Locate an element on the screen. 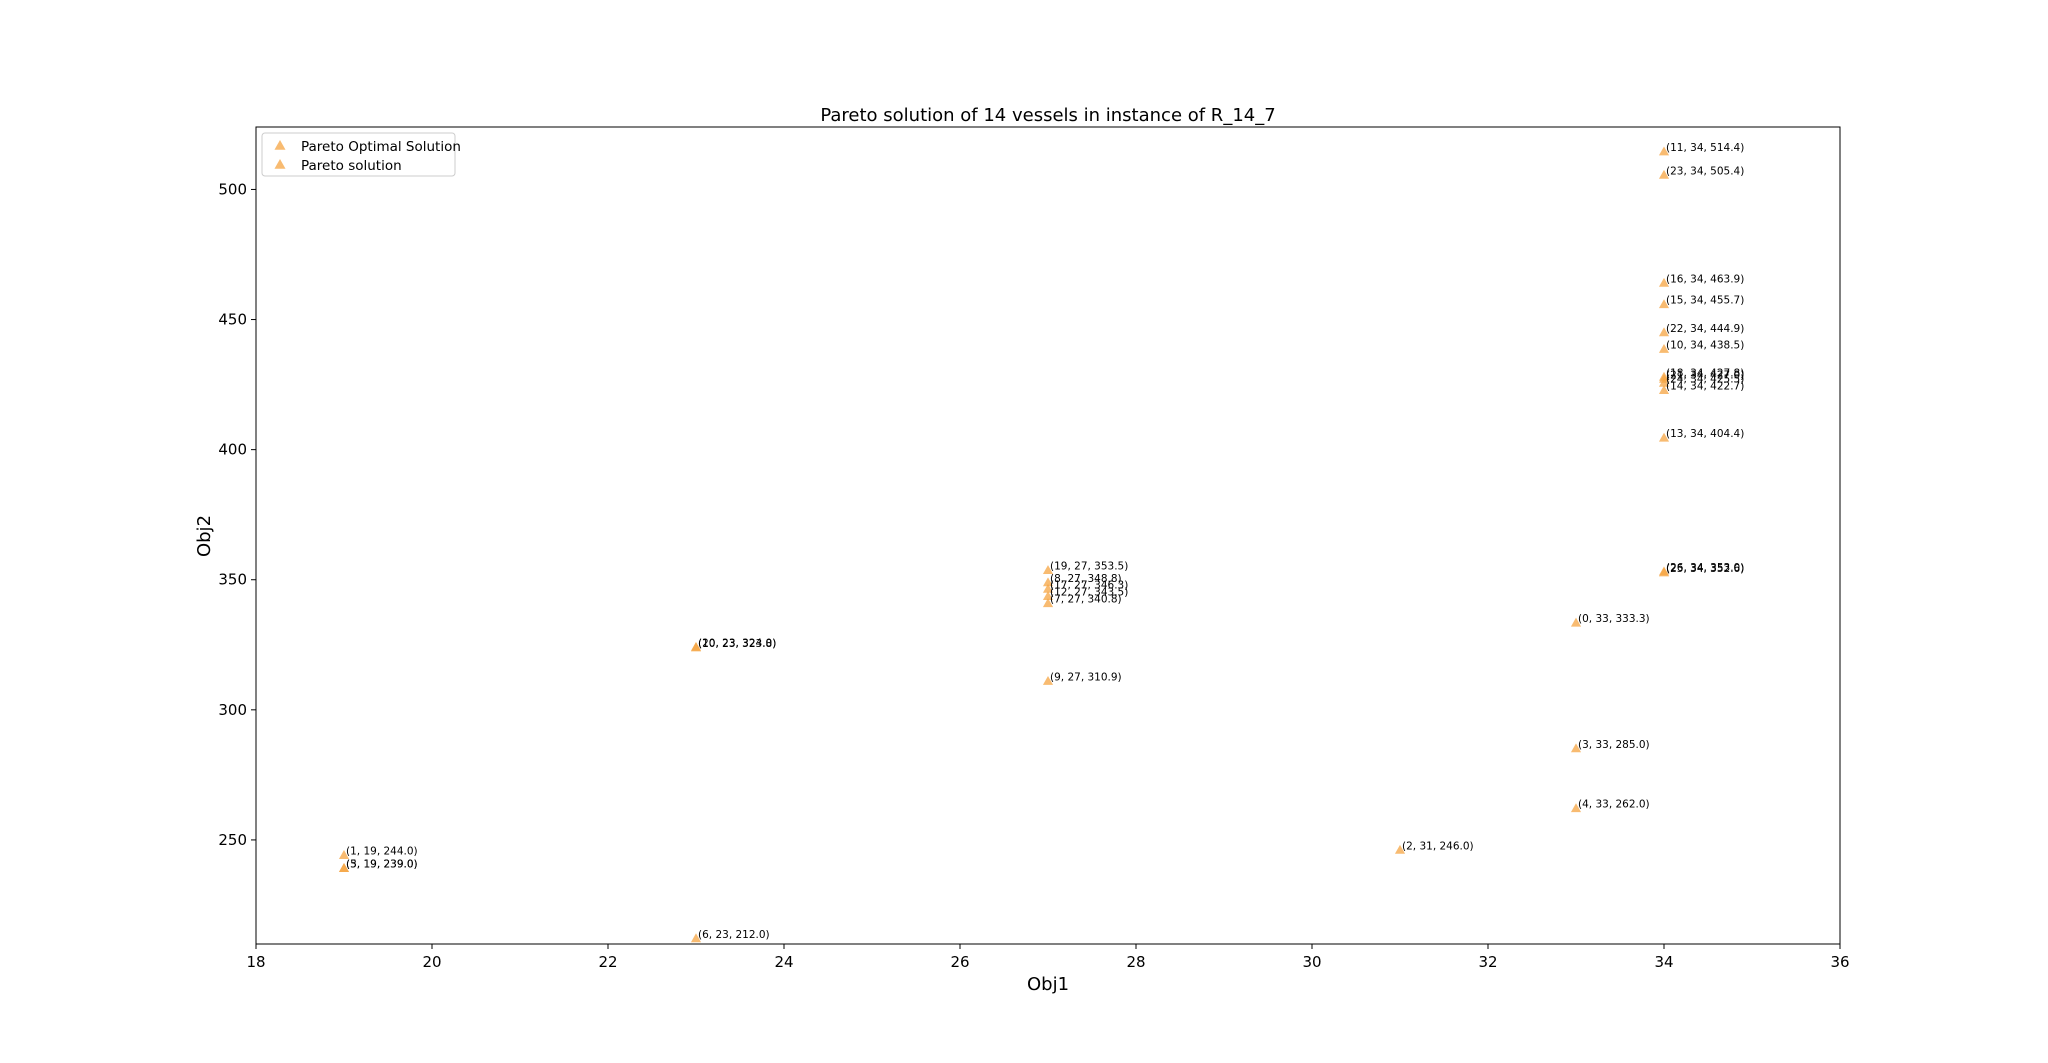 The height and width of the screenshot is (1063, 2048). data-point-label: (25, 34, 352.6) is located at coordinates (1705, 569).